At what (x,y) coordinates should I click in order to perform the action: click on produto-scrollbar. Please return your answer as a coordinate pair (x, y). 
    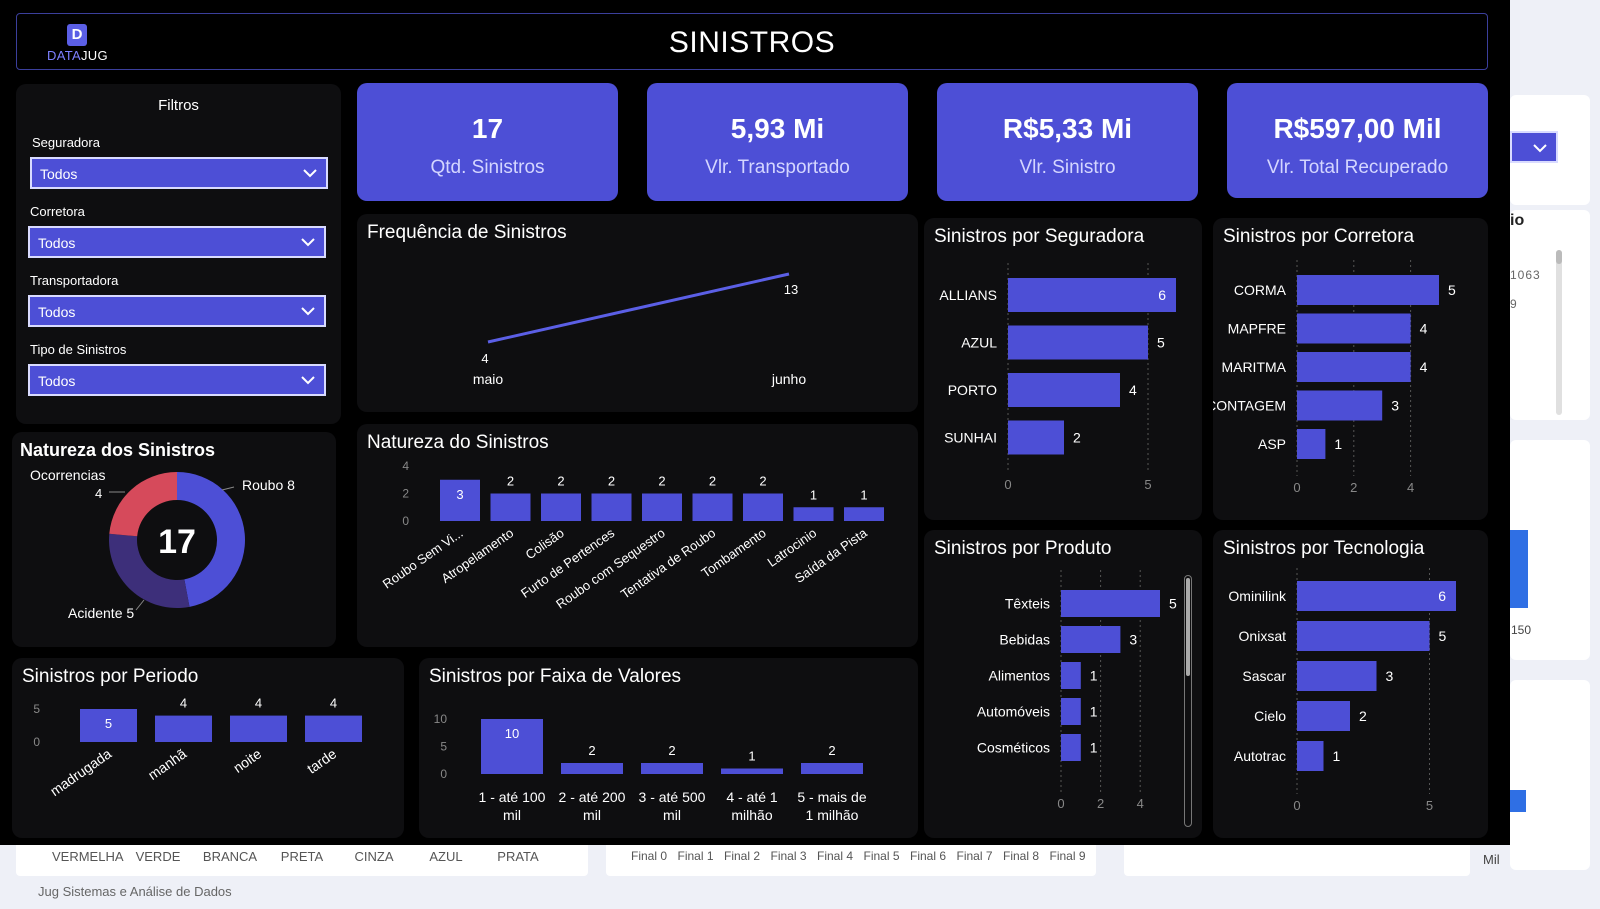
    Looking at the image, I should click on (1188, 701).